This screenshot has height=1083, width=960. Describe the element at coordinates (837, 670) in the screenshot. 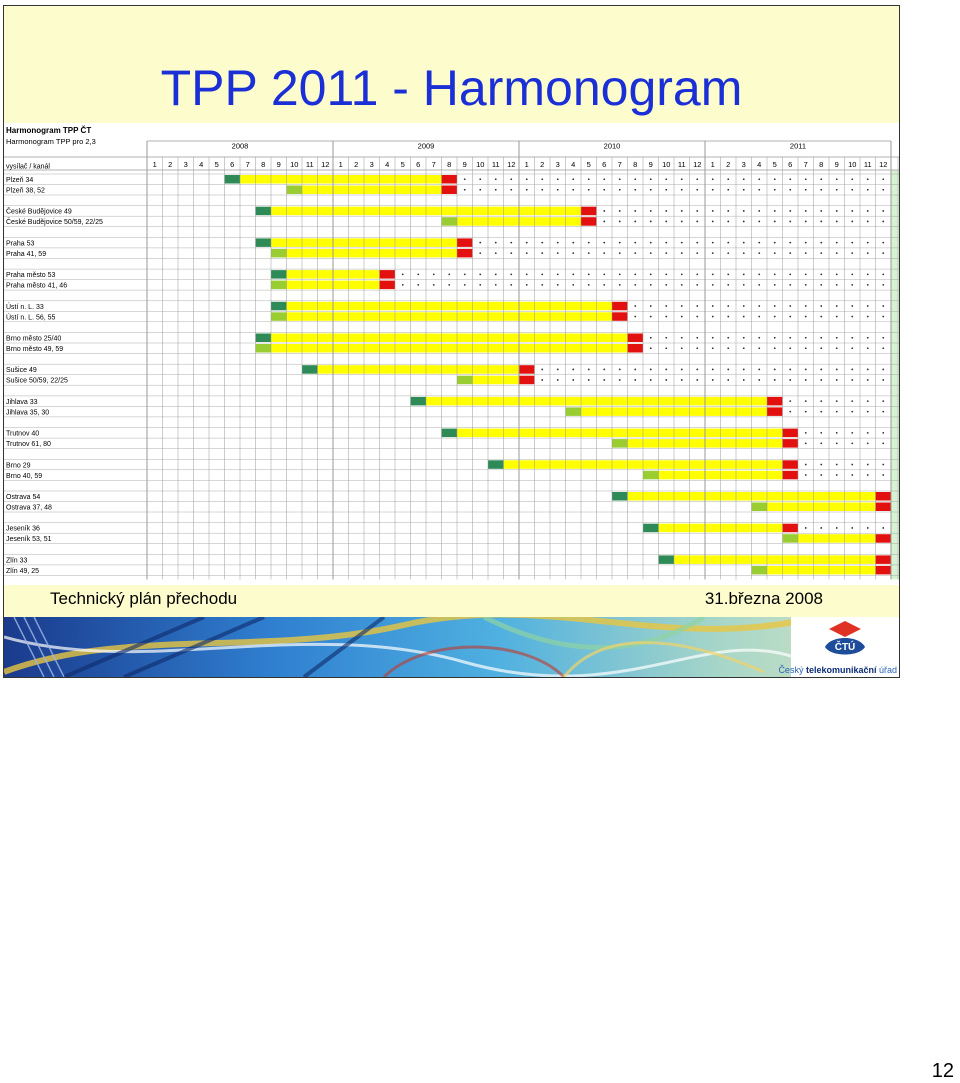

I see `logo-caption: Český telekomunikační úřad` at that location.